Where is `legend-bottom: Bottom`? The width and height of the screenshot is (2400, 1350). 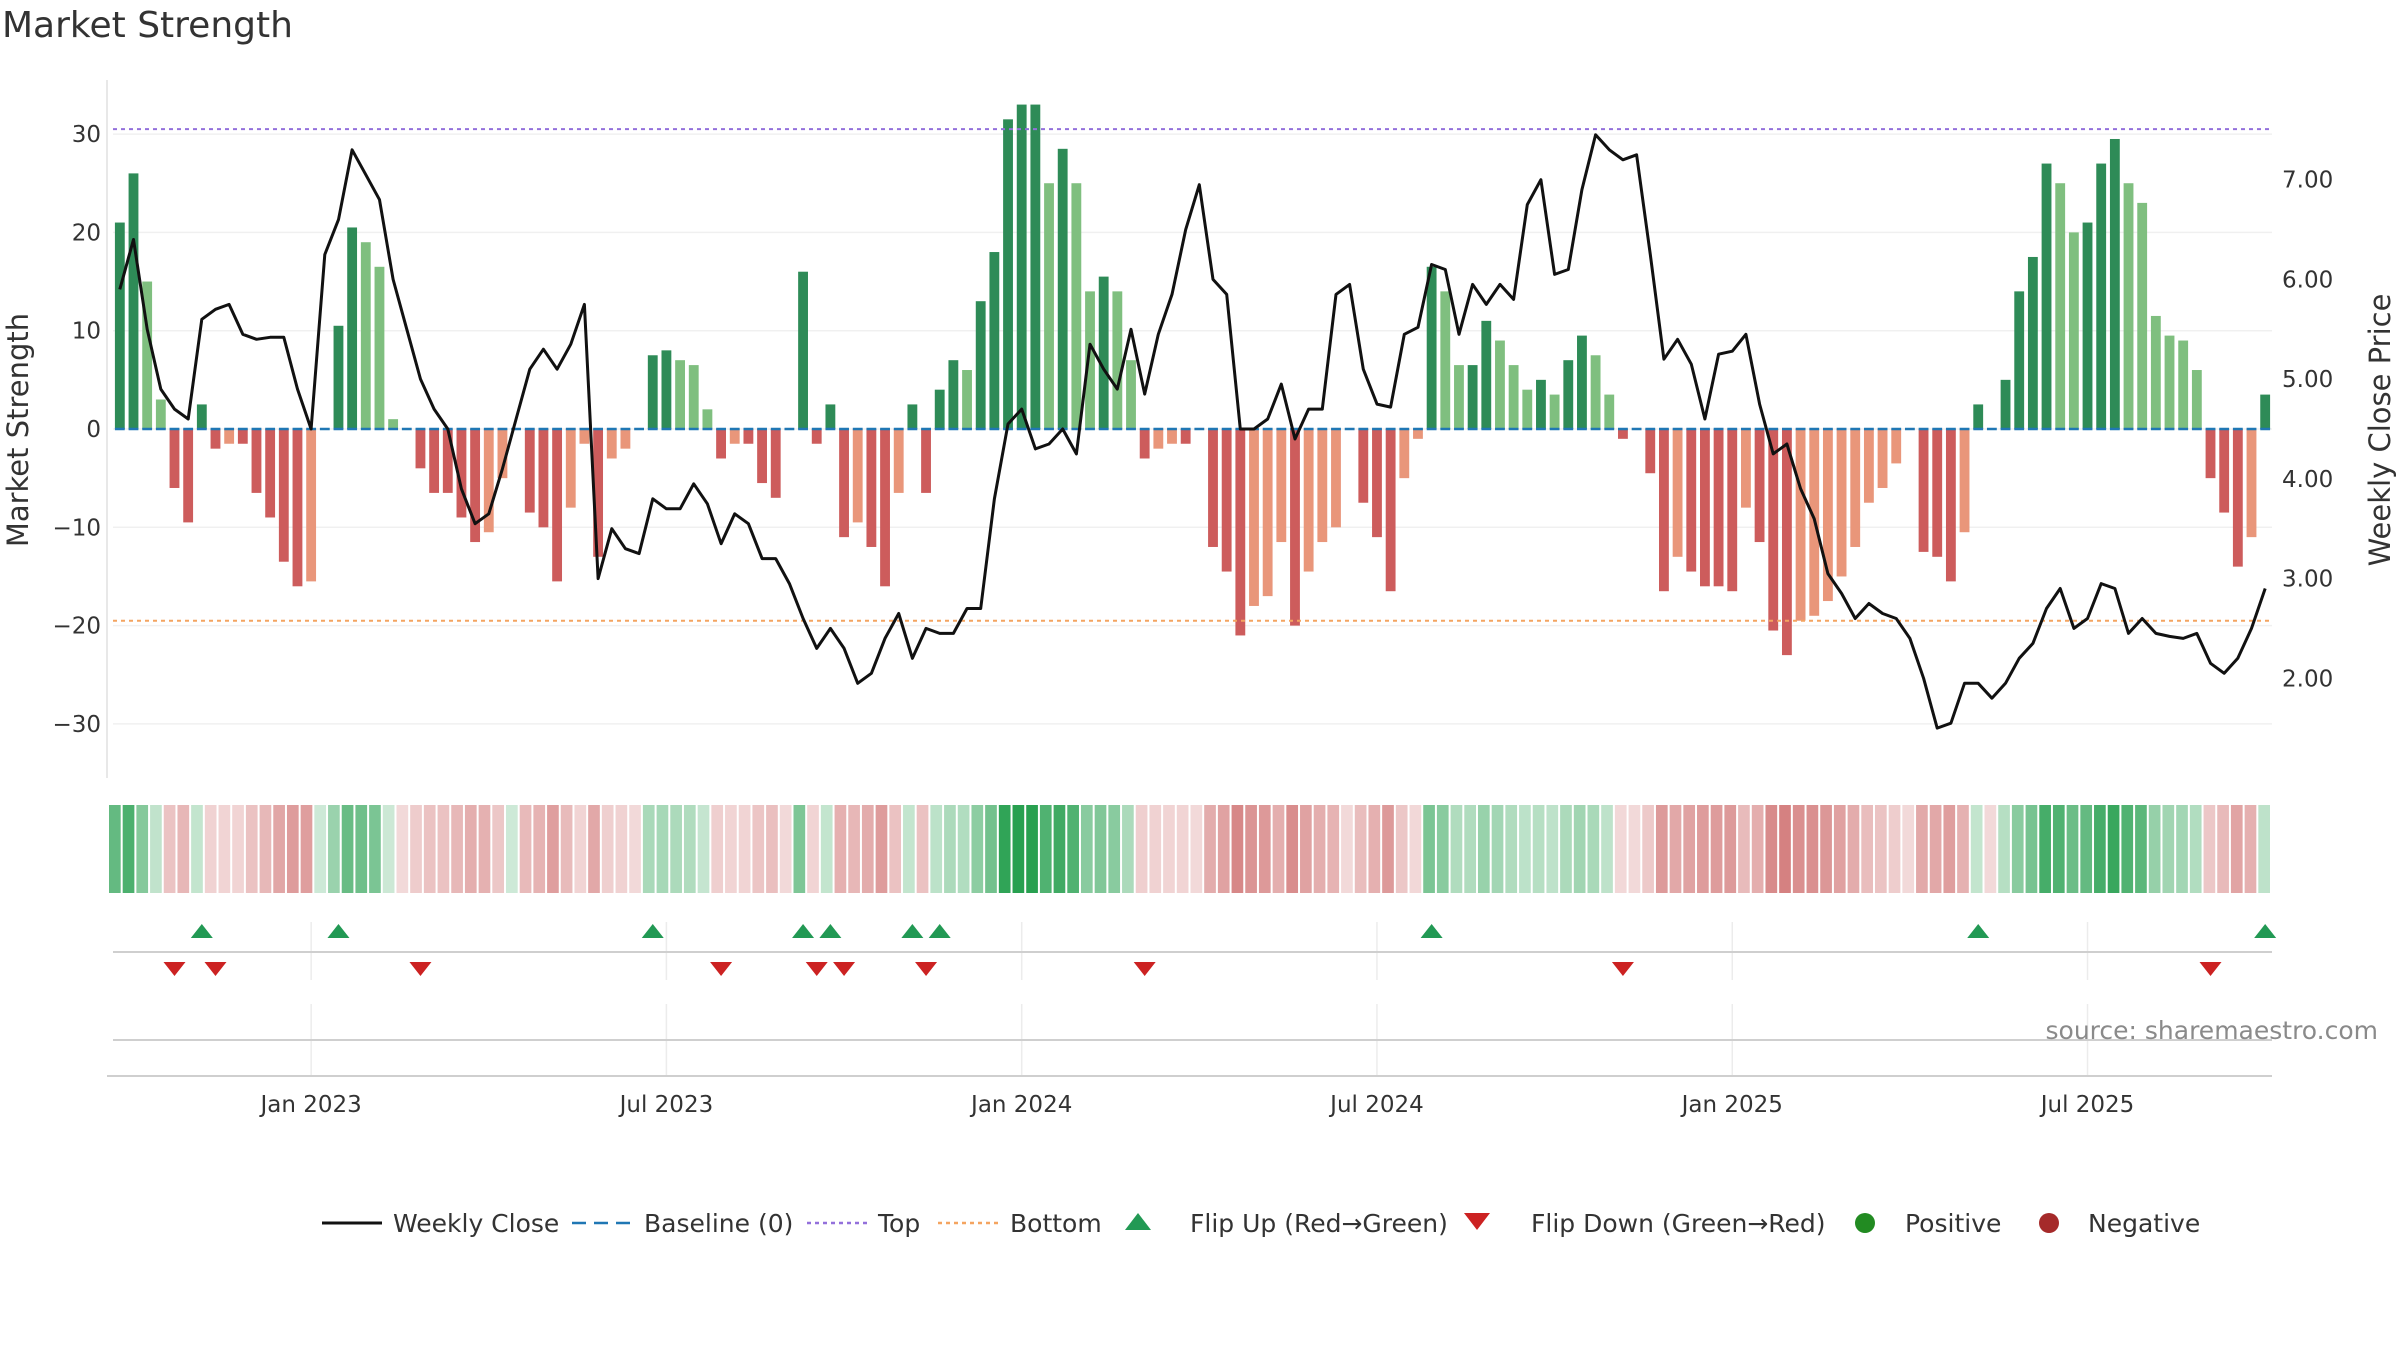 legend-bottom: Bottom is located at coordinates (1056, 1223).